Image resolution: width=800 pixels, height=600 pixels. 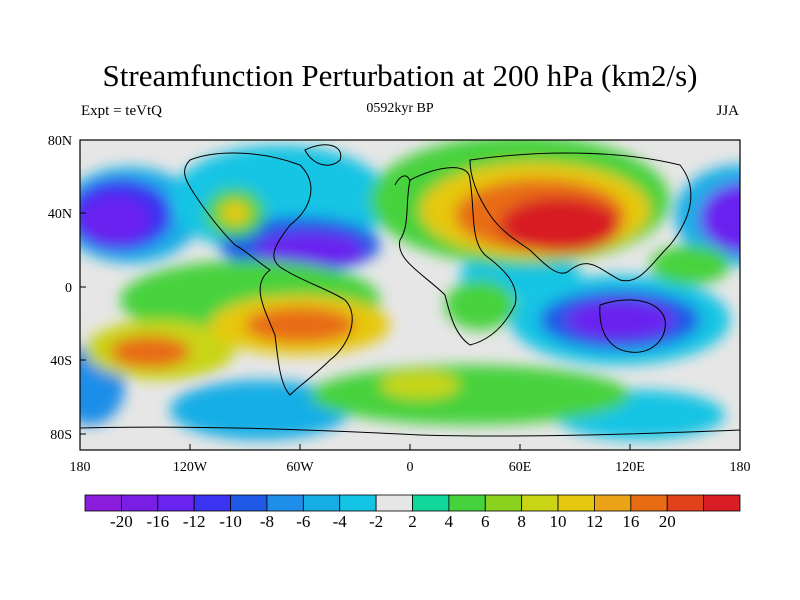 What do you see at coordinates (630, 467) in the screenshot?
I see `x-tick-label: 120E` at bounding box center [630, 467].